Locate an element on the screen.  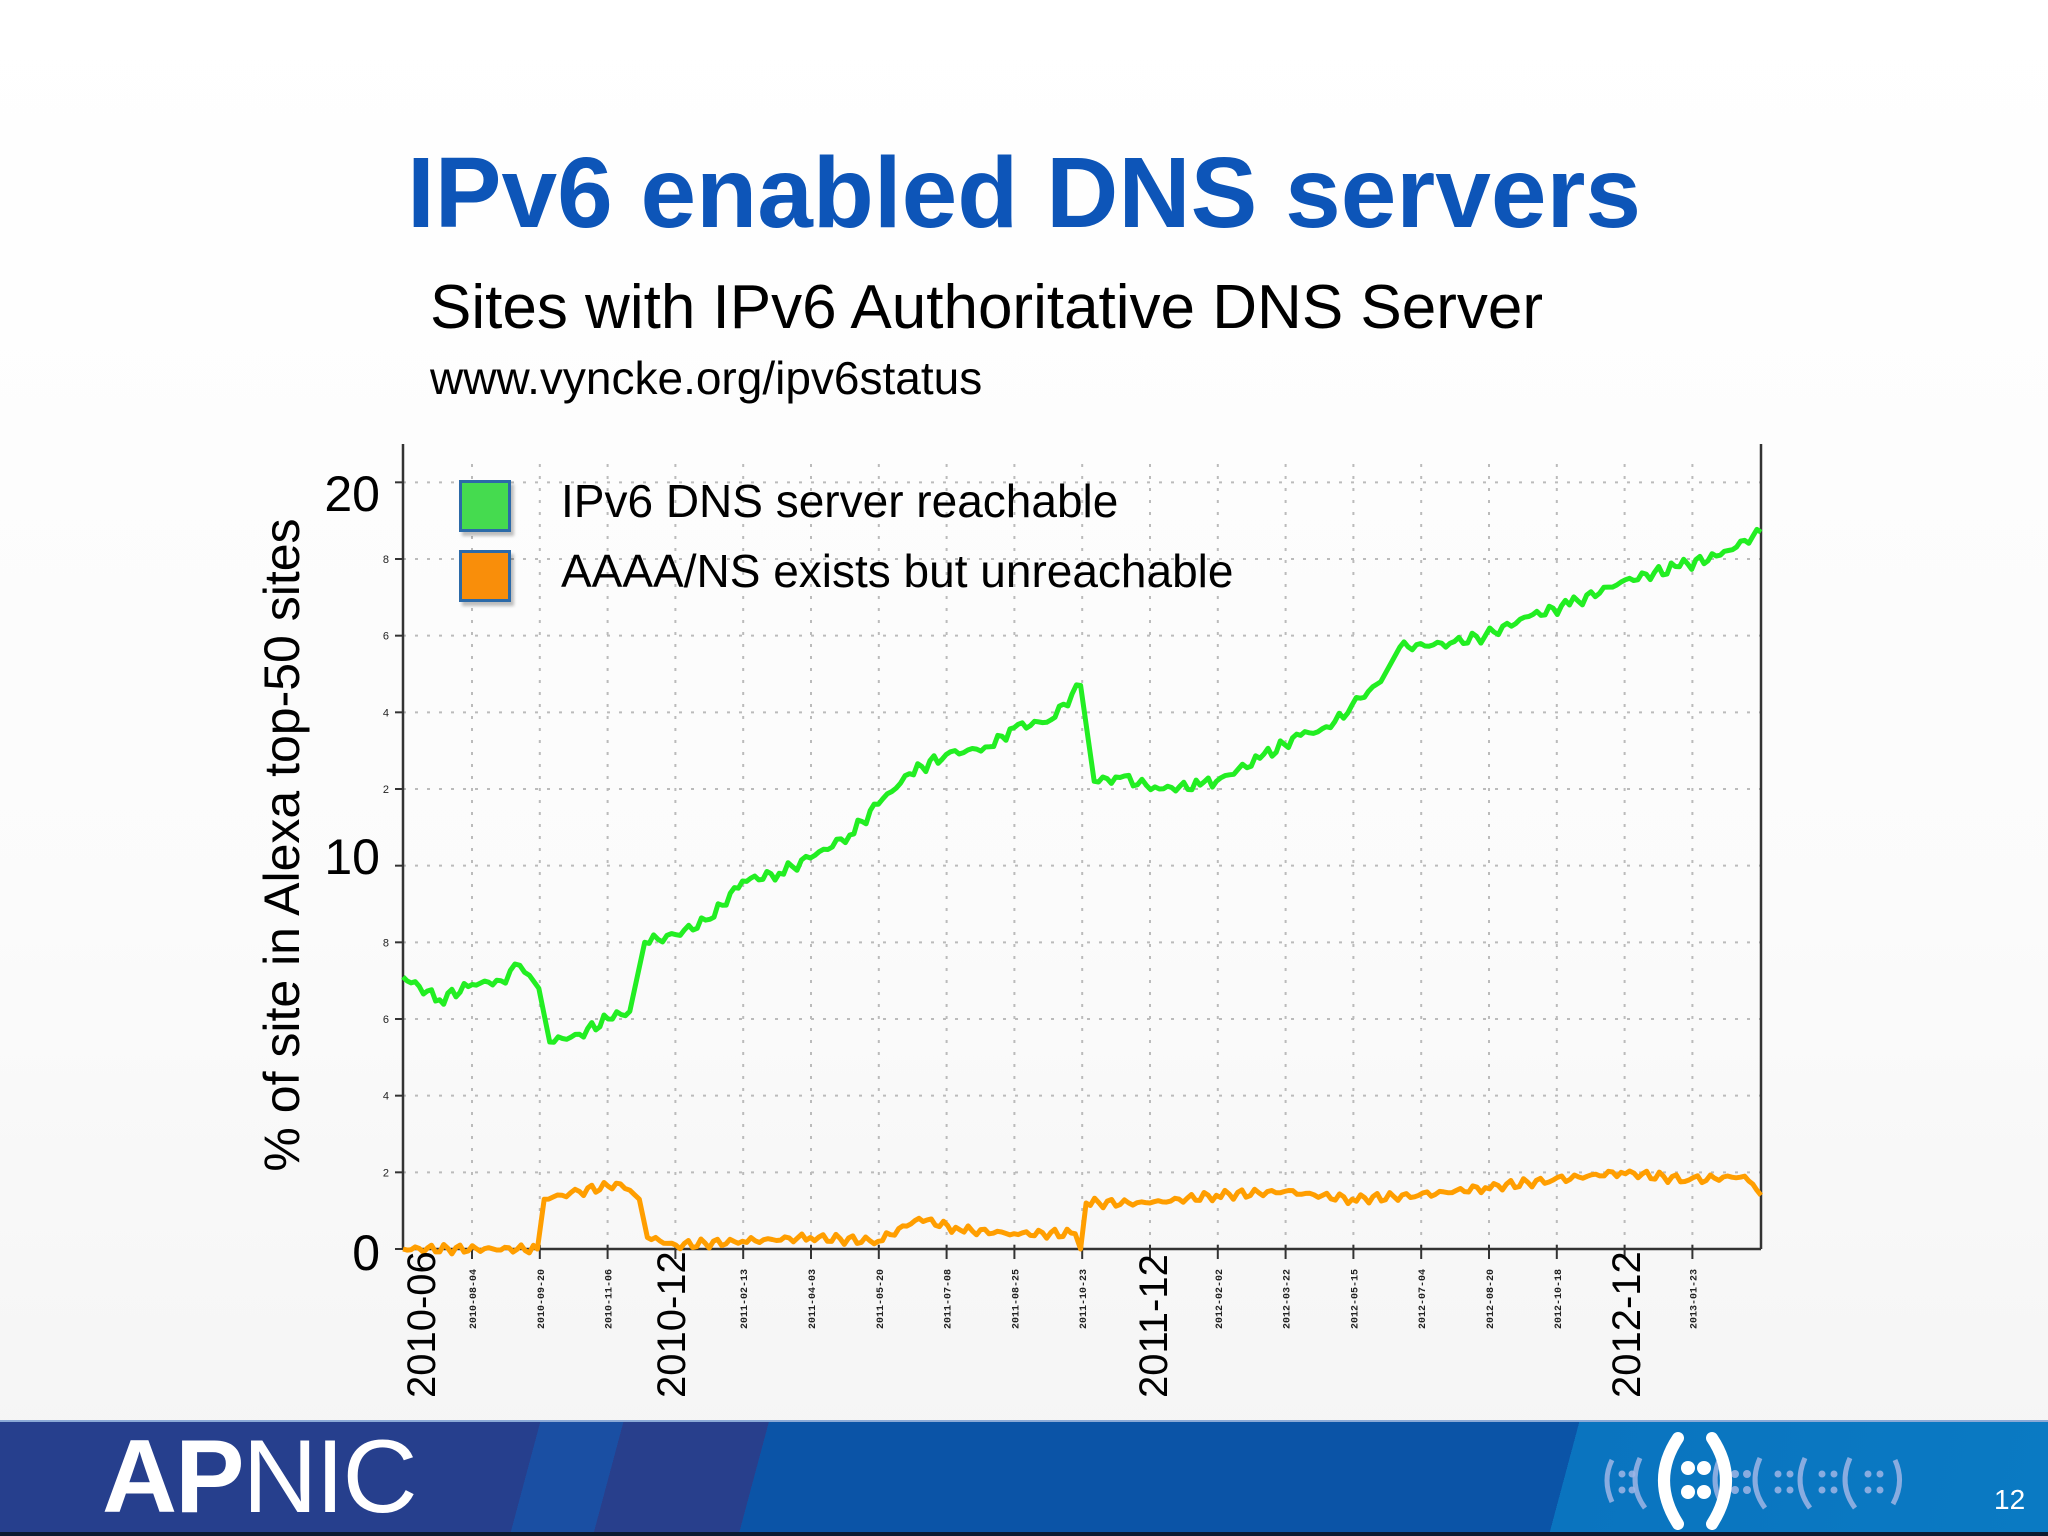
x-tick-label: 2013-01-23 is located at coordinates (1694, 1299).